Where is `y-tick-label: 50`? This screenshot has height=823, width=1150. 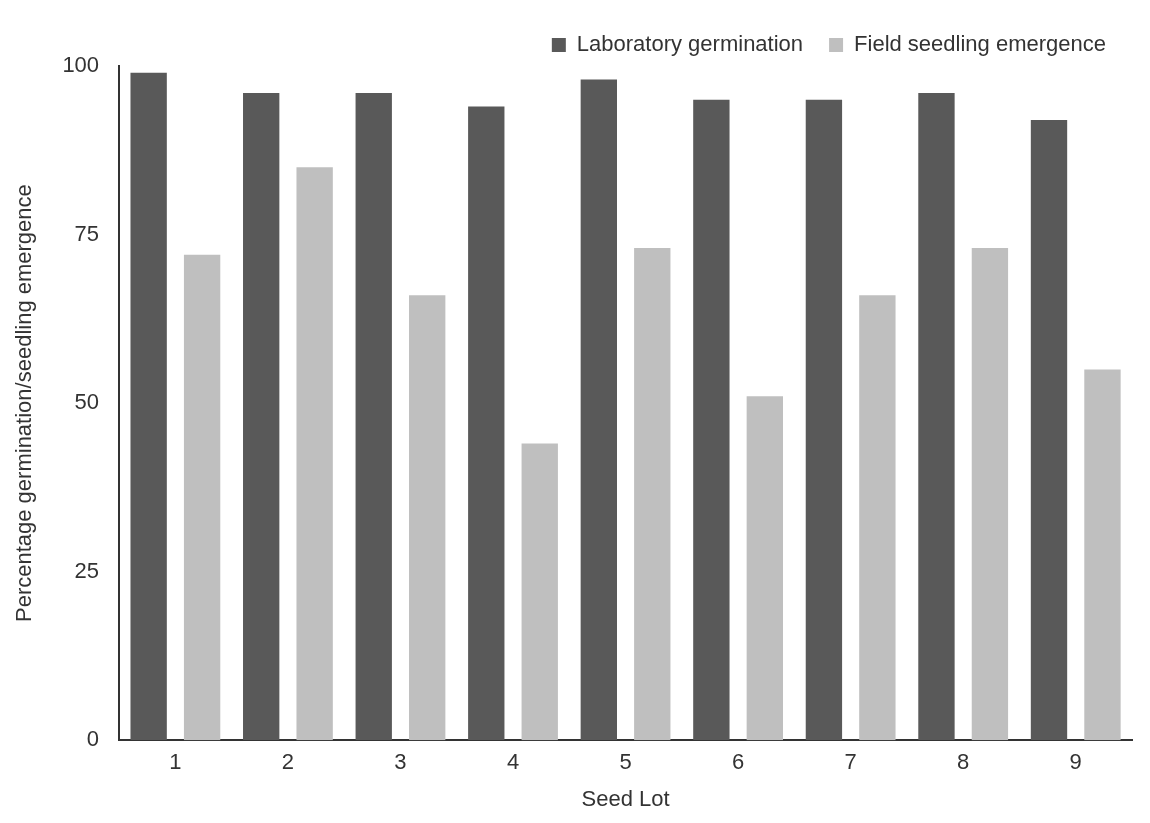
y-tick-label: 50 is located at coordinates (87, 402).